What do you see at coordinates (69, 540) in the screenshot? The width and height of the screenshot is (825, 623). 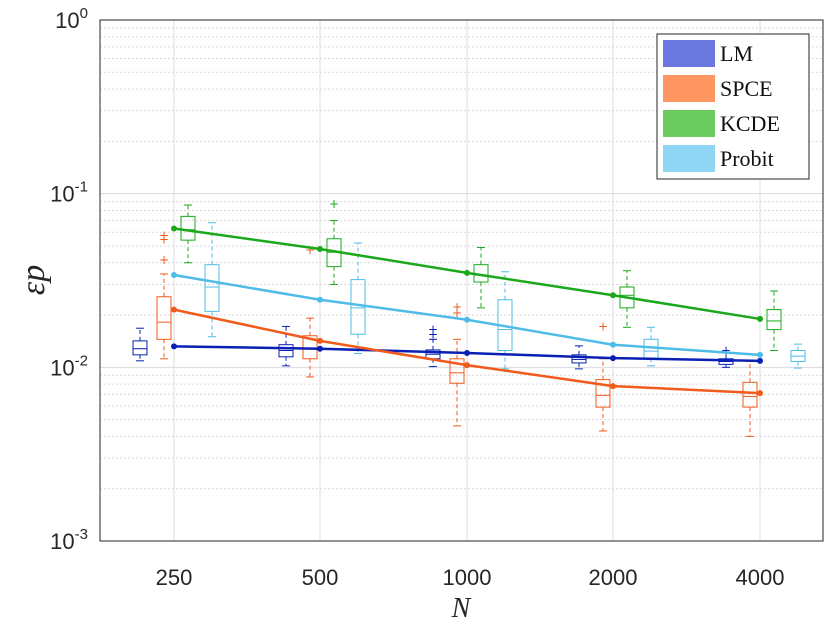 I see `y-tick-label: 10⁻³` at bounding box center [69, 540].